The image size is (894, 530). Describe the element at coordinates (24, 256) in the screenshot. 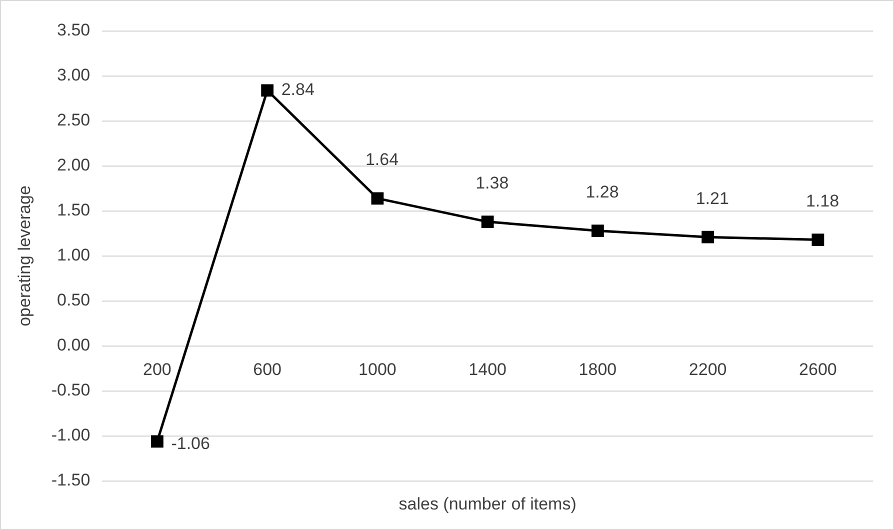

I see `y-axis-title: operating leverage` at that location.